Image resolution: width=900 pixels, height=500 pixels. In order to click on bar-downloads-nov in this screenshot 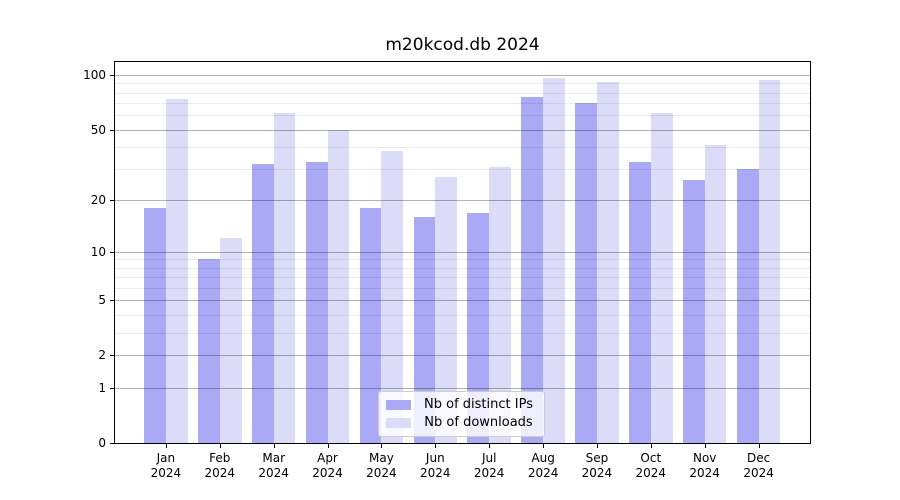, I will do `click(715, 293)`.